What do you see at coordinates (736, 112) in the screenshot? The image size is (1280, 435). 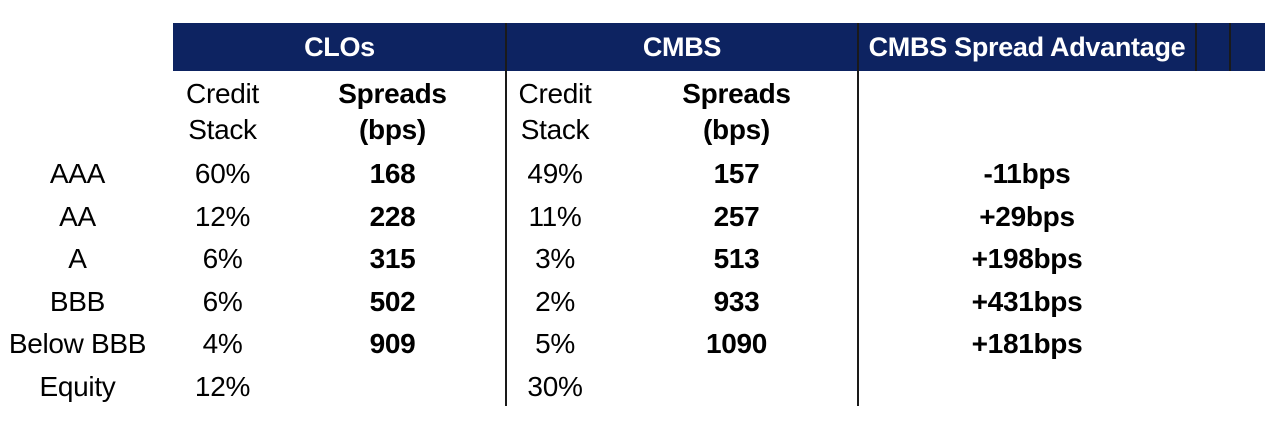 I see `cmbs-spreads-header: Spreads (bps)` at bounding box center [736, 112].